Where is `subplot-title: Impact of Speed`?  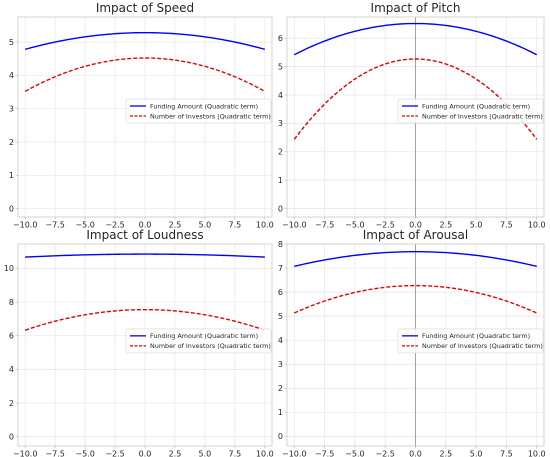
subplot-title: Impact of Speed is located at coordinates (145, 8).